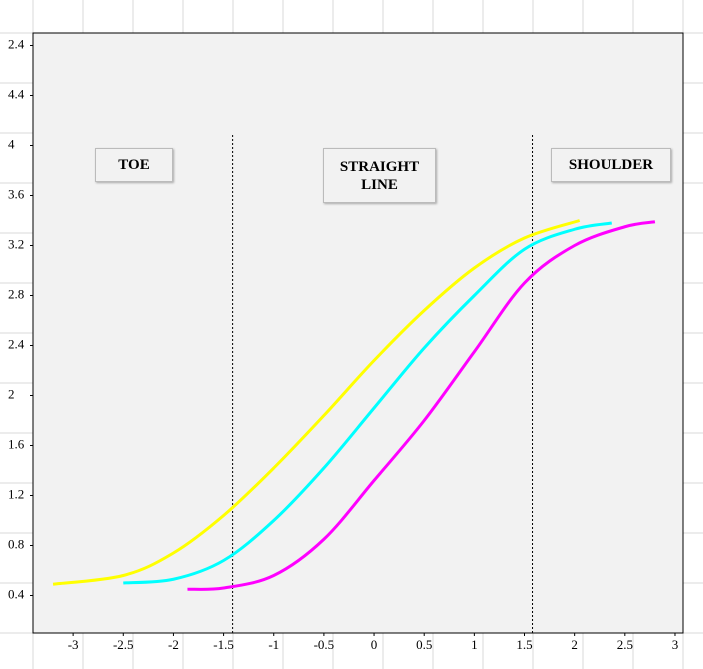  I want to click on y-tick-label: 4, so click(11, 143).